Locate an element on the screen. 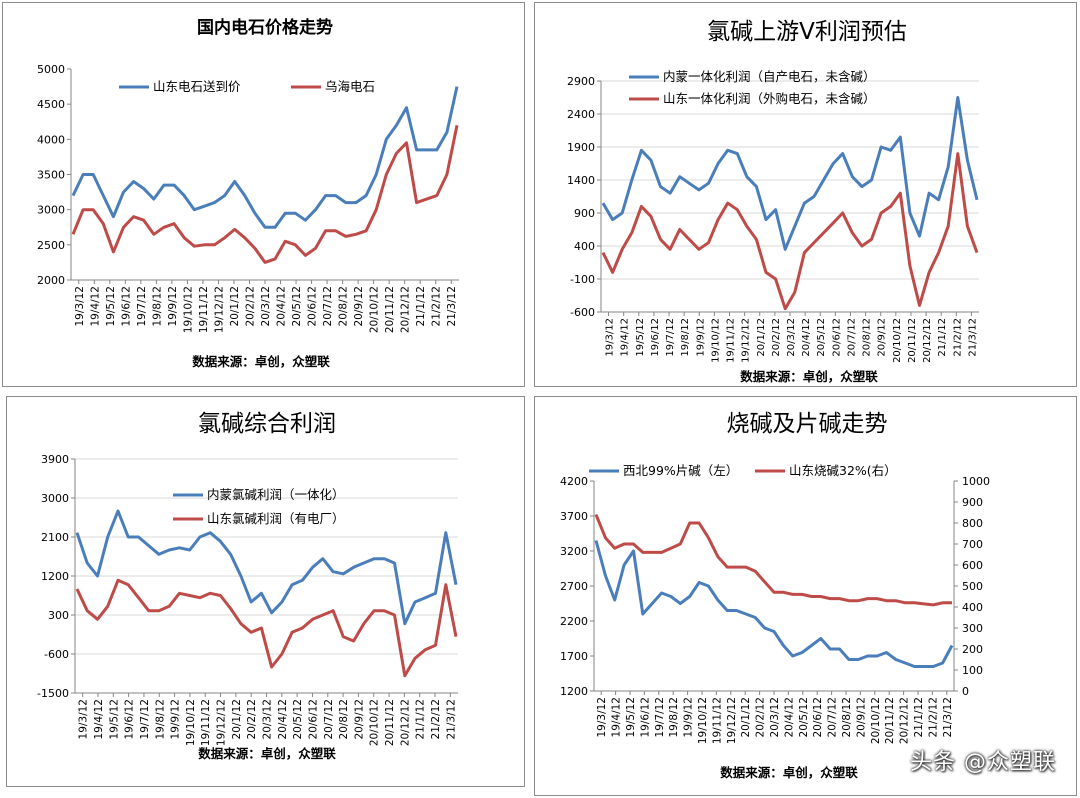 Image resolution: width=1080 pixels, height=798 pixels. x-tick-label: 20/1/12 is located at coordinates (237, 719).